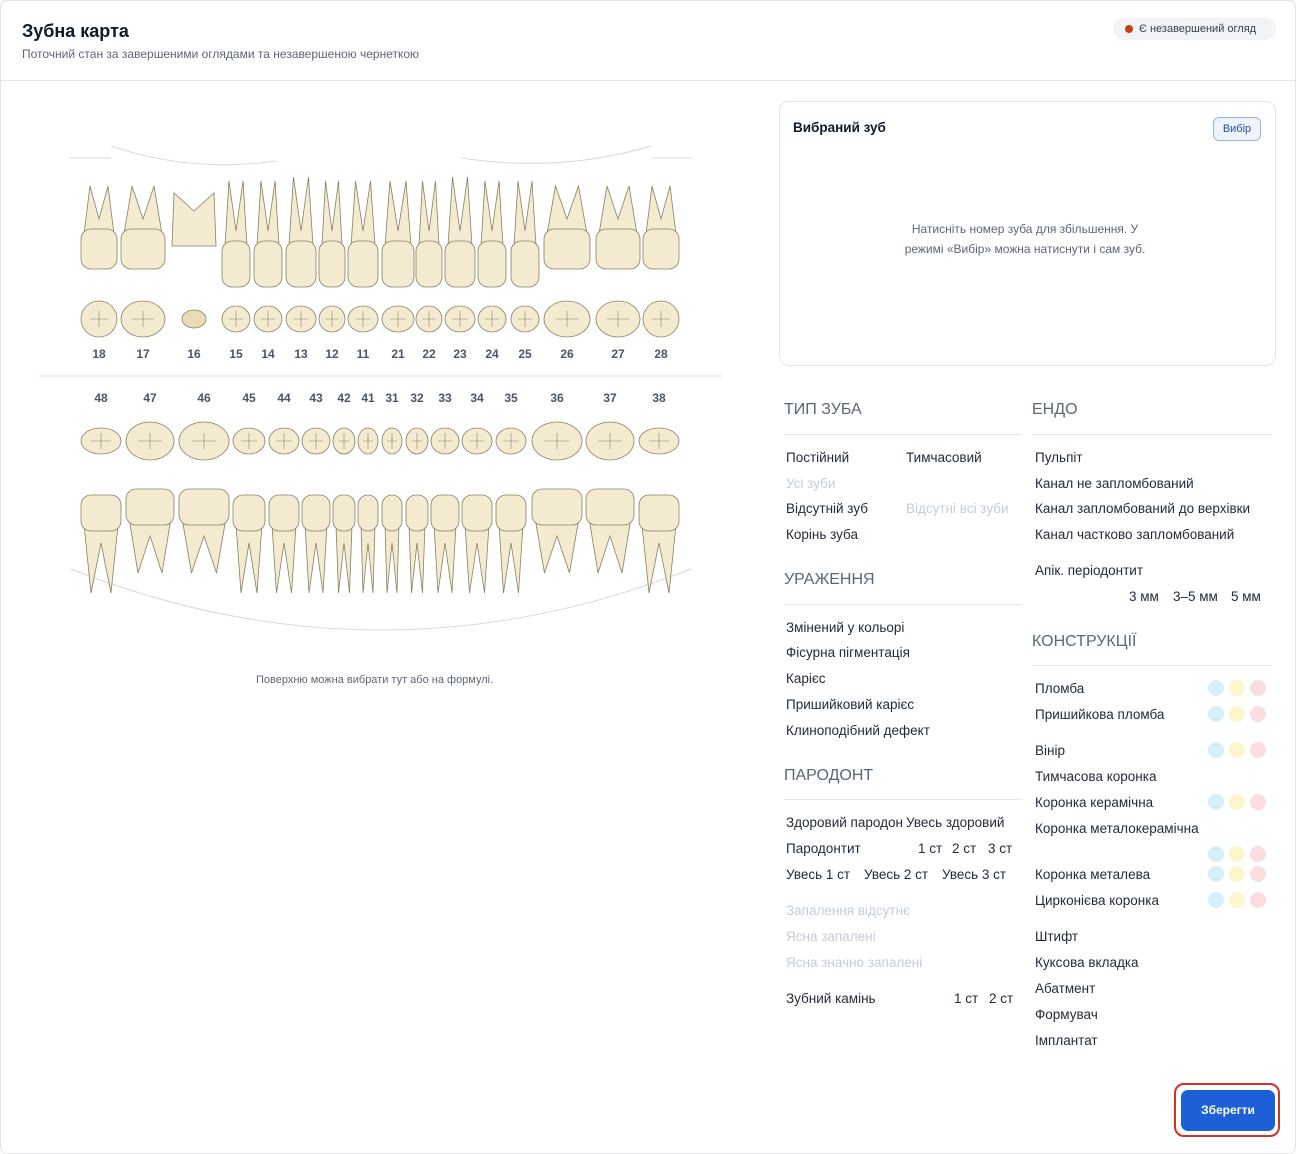  I want to click on option: Увесь 3 ст, so click(974, 874).